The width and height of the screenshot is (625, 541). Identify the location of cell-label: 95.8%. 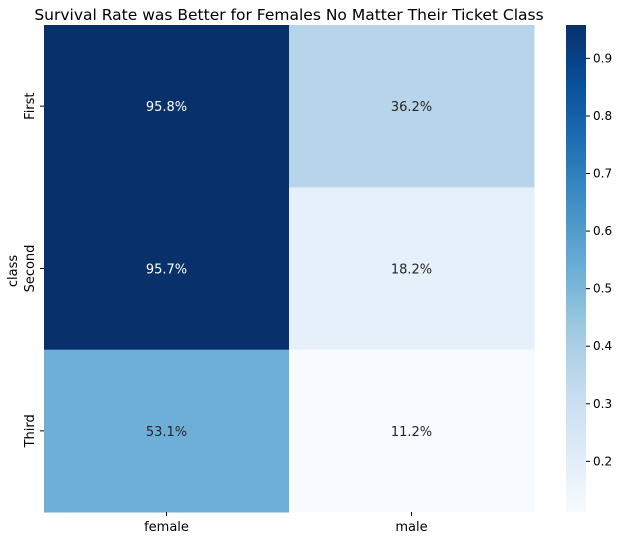
(166, 107).